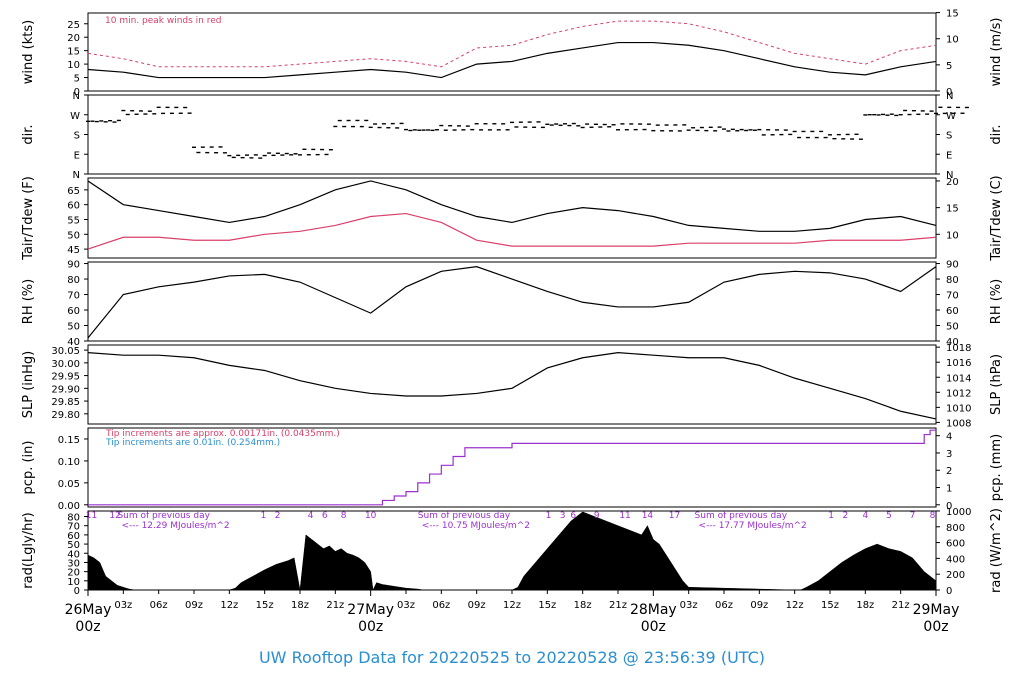 This screenshot has width=1024, height=700. What do you see at coordinates (73, 573) in the screenshot?
I see `rad-ticklabel-left: 20` at bounding box center [73, 573].